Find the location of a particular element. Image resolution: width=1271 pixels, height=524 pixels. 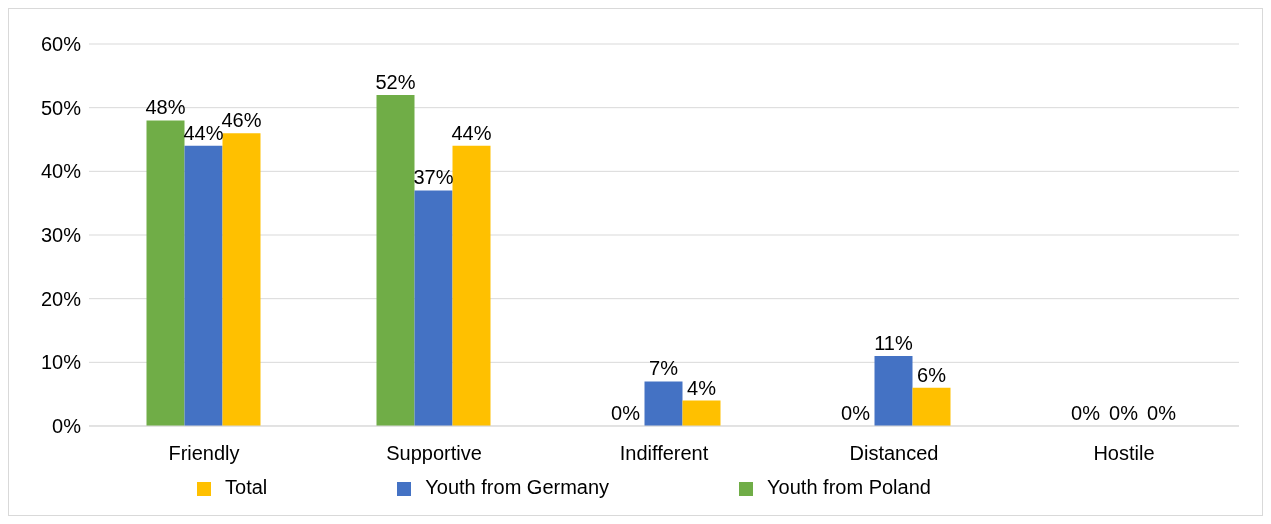

data-label: 6% is located at coordinates (932, 374).